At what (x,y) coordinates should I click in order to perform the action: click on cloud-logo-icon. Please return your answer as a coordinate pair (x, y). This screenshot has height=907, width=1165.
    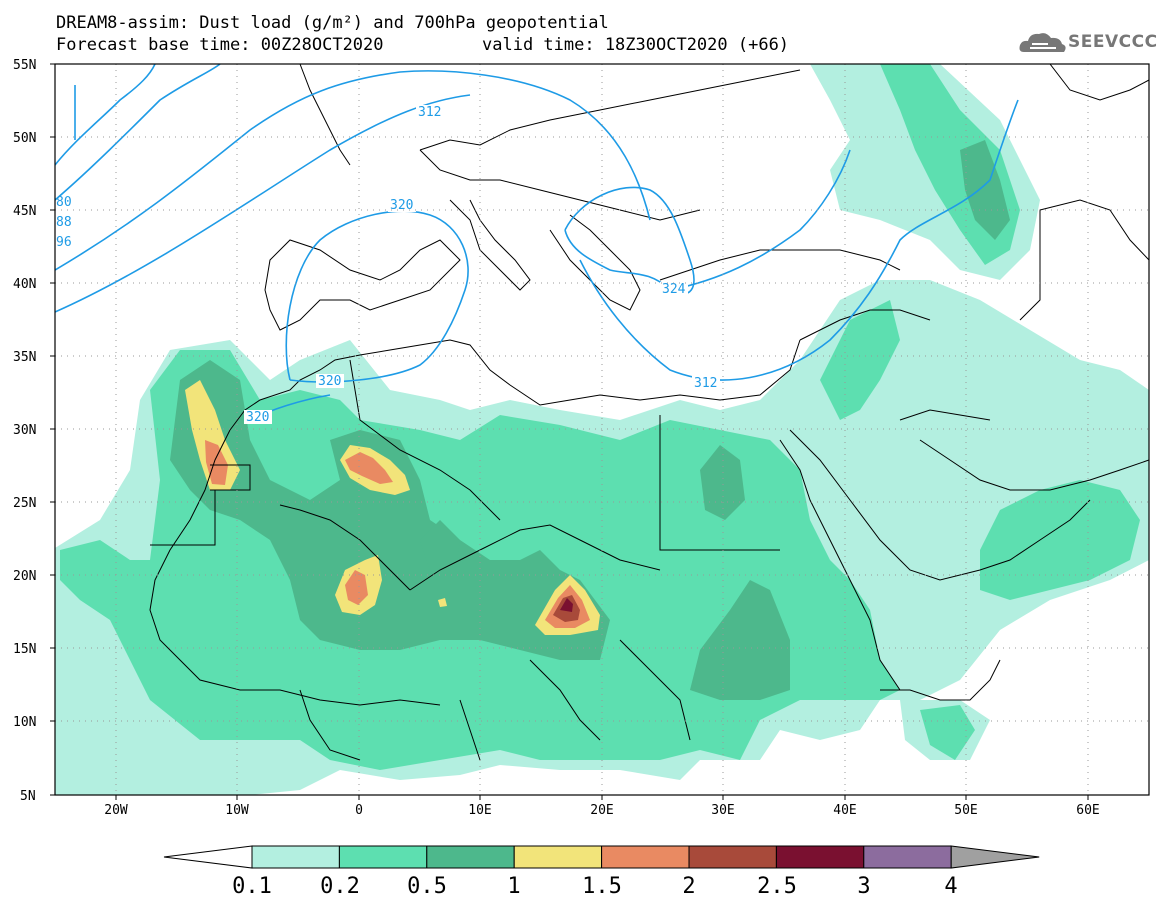
    Looking at the image, I should click on (1042, 42).